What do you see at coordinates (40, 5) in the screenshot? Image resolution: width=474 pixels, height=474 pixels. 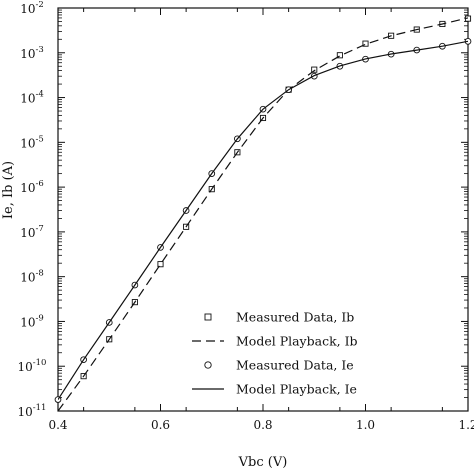 I see `y-tick-exponent: -2` at bounding box center [40, 5].